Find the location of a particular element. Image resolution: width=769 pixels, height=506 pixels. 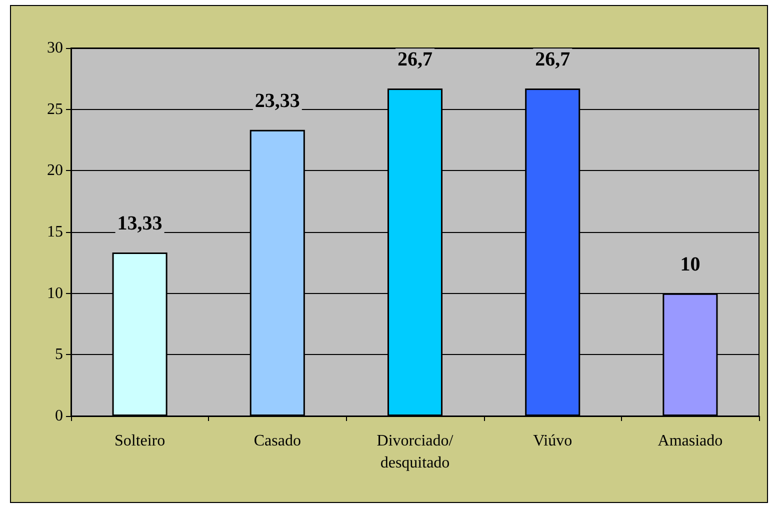

data-label: 23,33 is located at coordinates (277, 101).